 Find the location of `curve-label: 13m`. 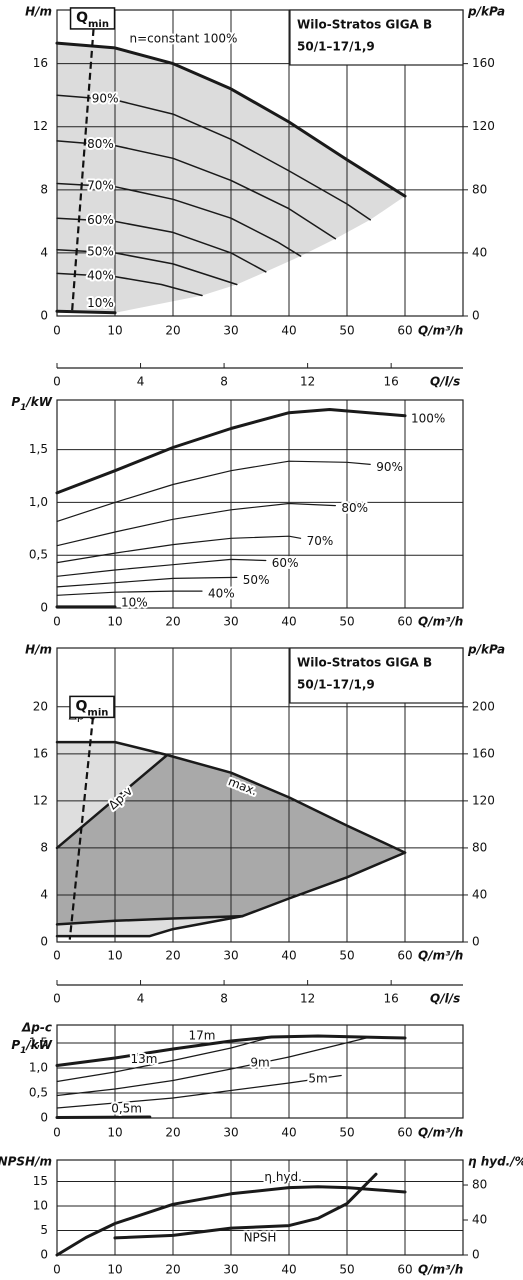

curve-label: 13m is located at coordinates (144, 1059).